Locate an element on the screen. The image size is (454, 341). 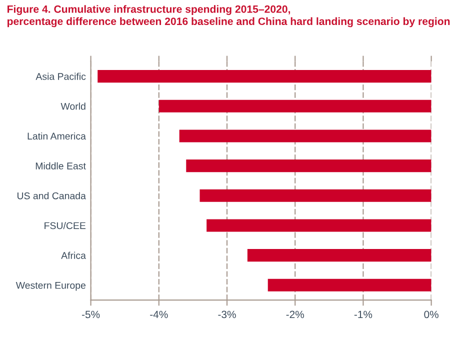
y-tick-label: Western Europe is located at coordinates (51, 286).